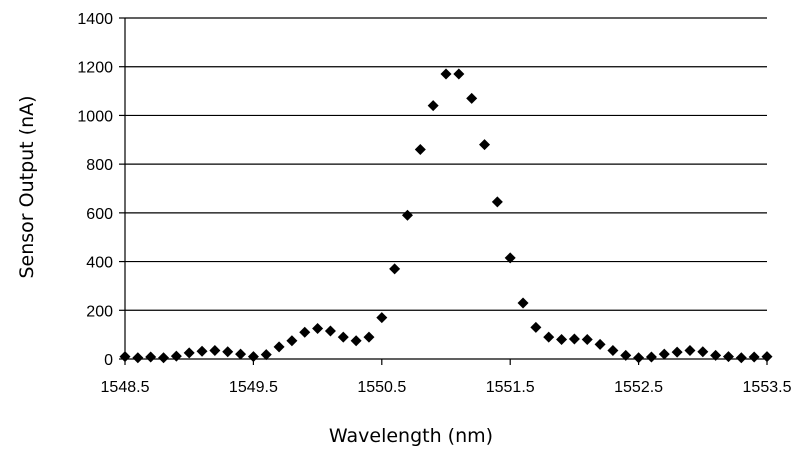  What do you see at coordinates (99, 263) in the screenshot?
I see `y-tick-label: 400` at bounding box center [99, 263].